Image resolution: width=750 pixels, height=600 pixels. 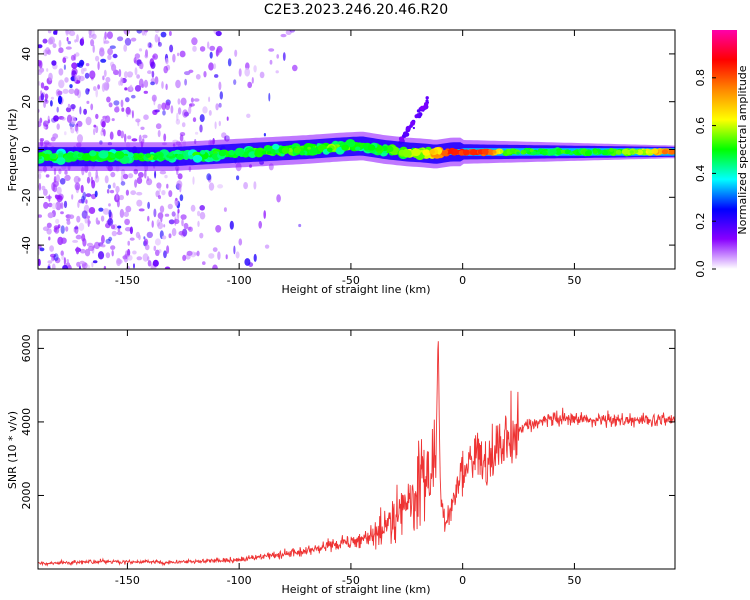 What do you see at coordinates (26, 102) in the screenshot?
I see `spectrogram-y-tick-label: 20` at bounding box center [26, 102].